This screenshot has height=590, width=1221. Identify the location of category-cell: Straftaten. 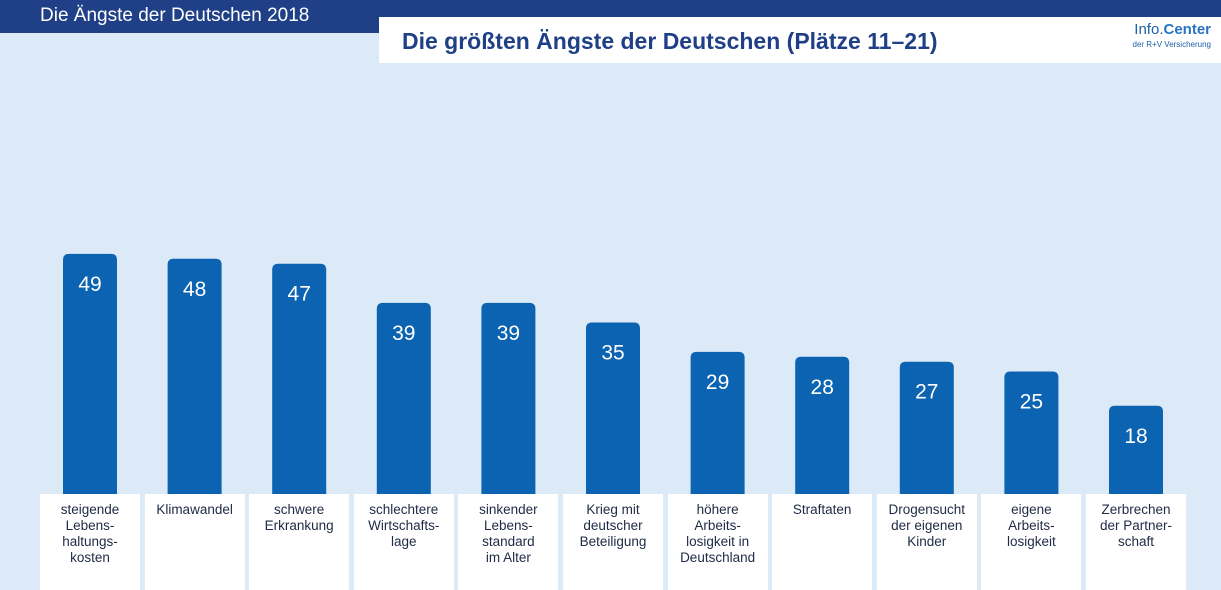
(822, 542).